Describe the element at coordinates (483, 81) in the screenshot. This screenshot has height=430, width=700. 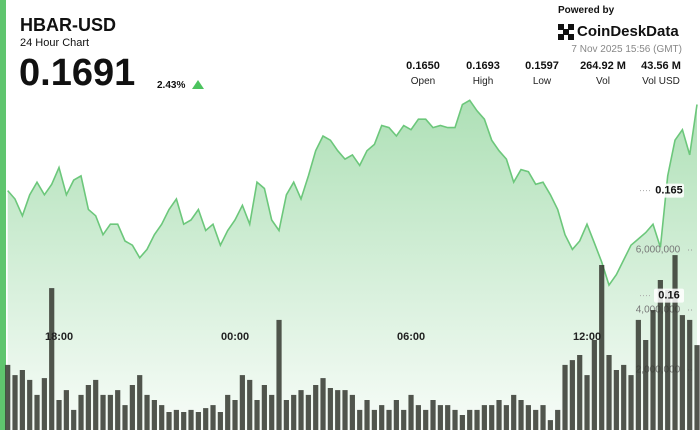
I see `stat-label: High` at that location.